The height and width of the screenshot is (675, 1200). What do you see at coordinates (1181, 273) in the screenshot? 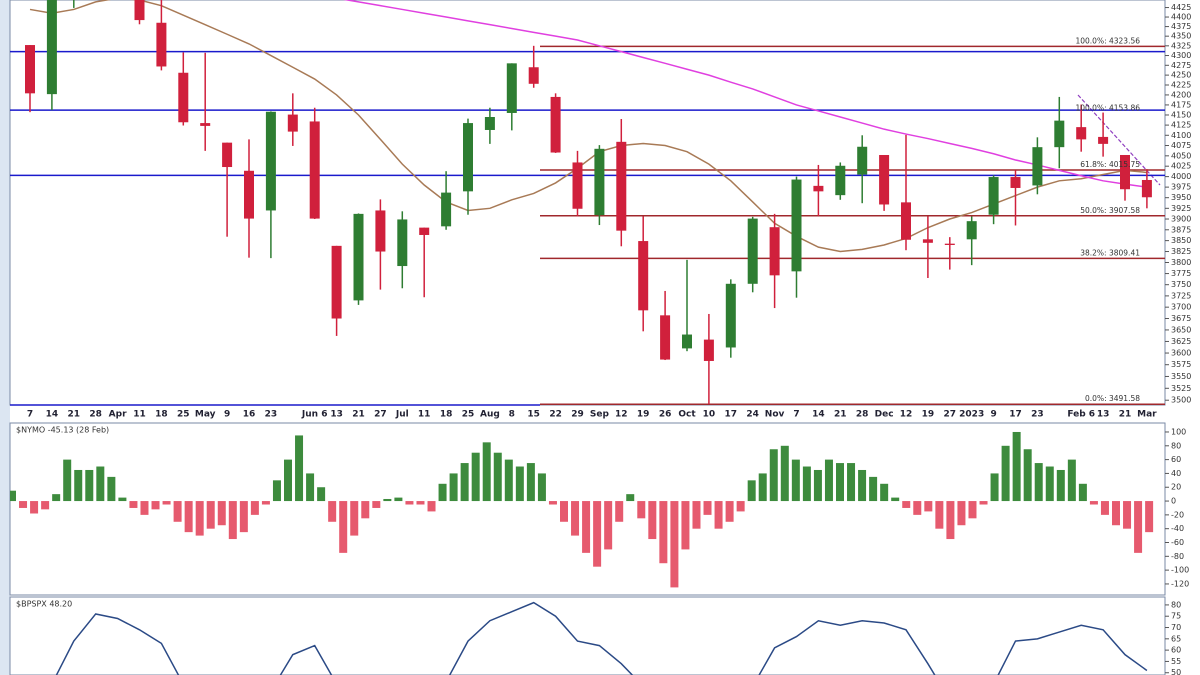
I see `y-tick-label: 3775` at bounding box center [1181, 273].